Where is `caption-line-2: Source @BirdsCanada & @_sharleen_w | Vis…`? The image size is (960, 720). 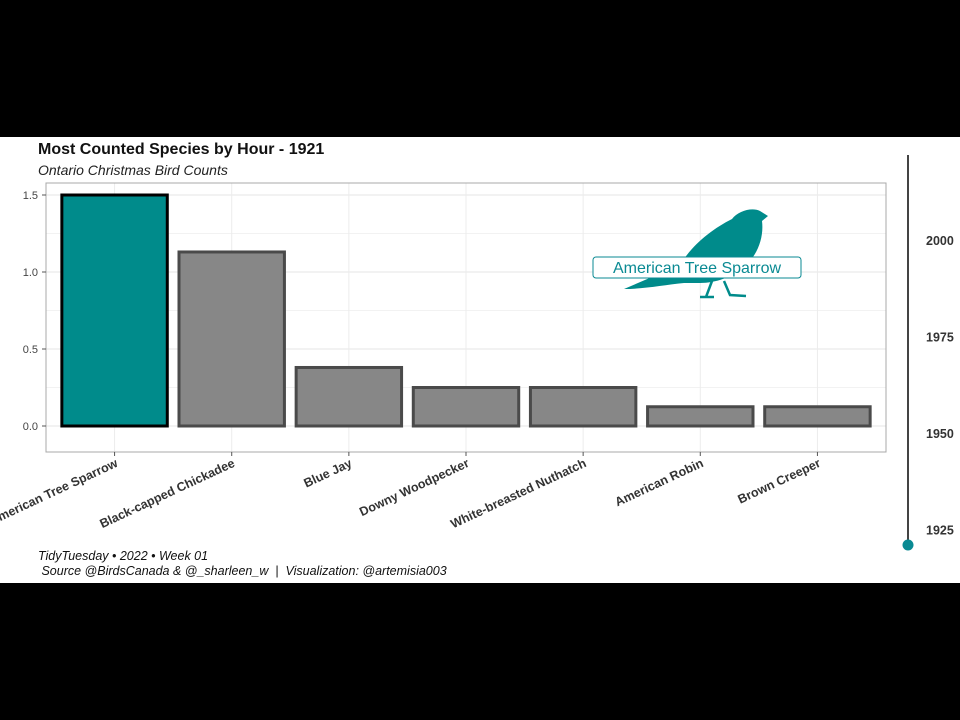
caption-line-2: Source @BirdsCanada & @_sharleen_w | Vis… is located at coordinates (242, 571).